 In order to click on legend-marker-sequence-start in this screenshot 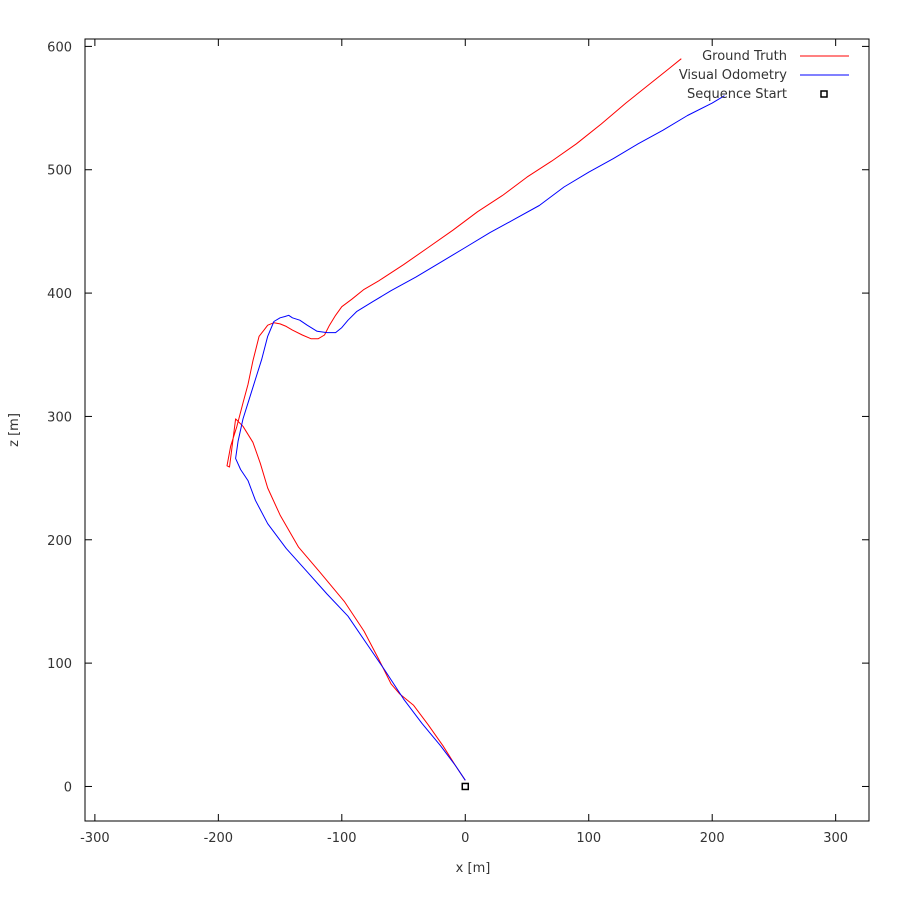, I will do `click(824, 94)`.